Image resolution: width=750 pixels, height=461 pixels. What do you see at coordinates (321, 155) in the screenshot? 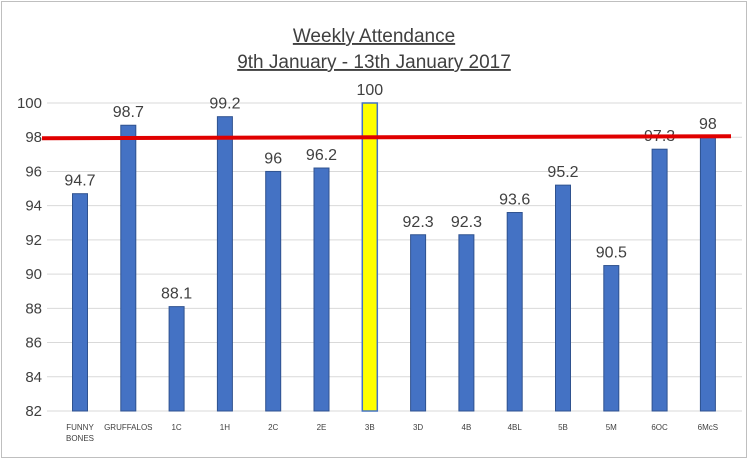
I see `data-label: 96.2` at bounding box center [321, 155].